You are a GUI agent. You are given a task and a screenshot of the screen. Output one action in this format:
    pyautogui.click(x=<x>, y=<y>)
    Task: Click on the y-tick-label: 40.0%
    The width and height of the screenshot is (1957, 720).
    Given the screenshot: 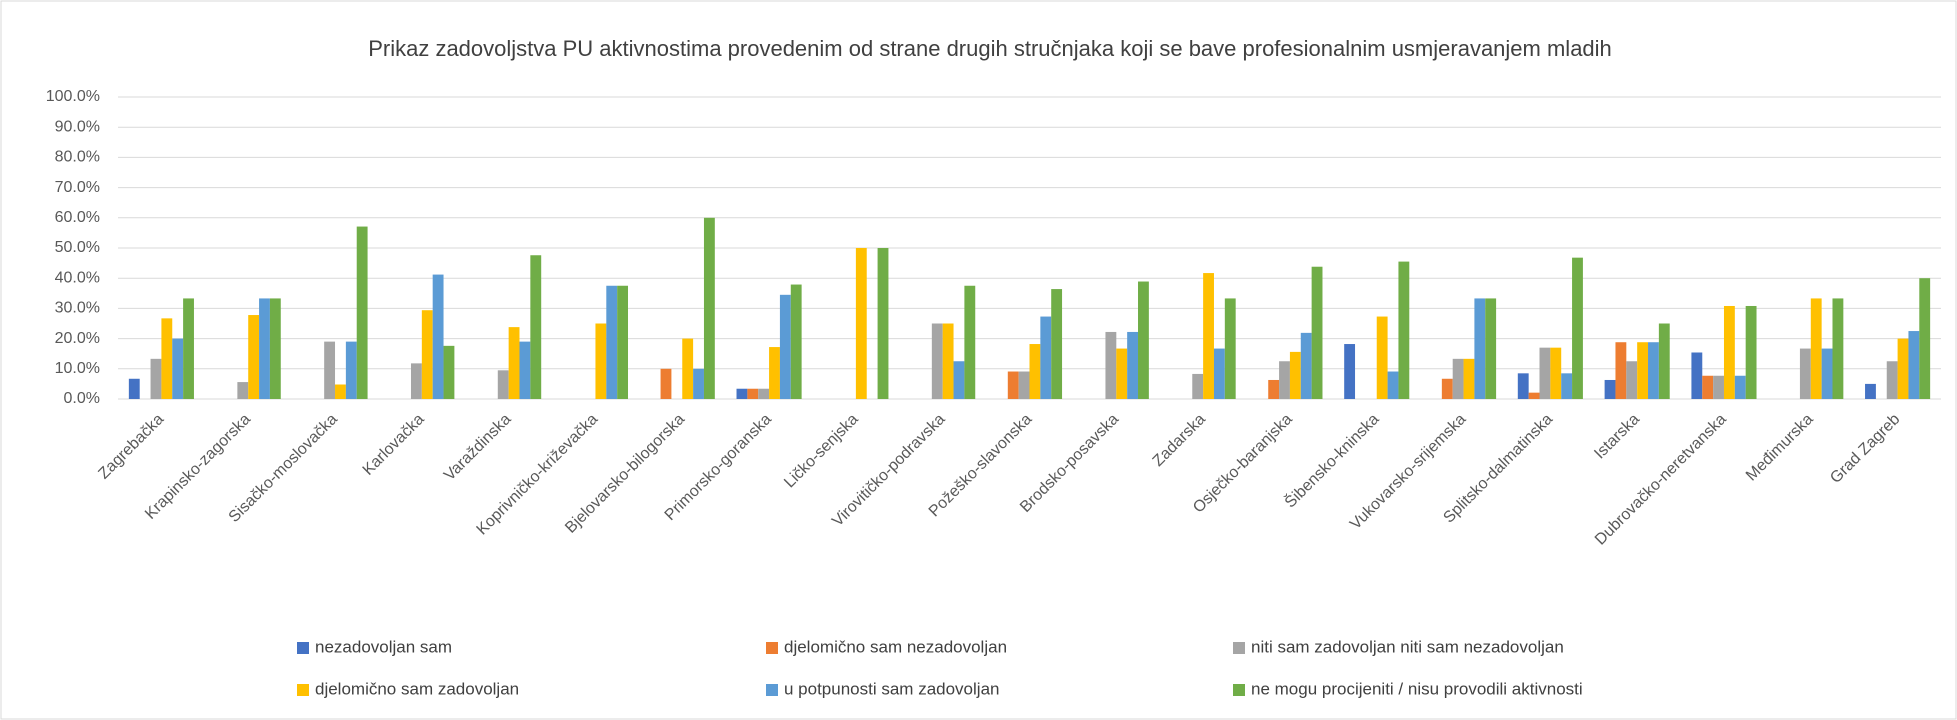 What is the action you would take?
    pyautogui.click(x=77, y=277)
    